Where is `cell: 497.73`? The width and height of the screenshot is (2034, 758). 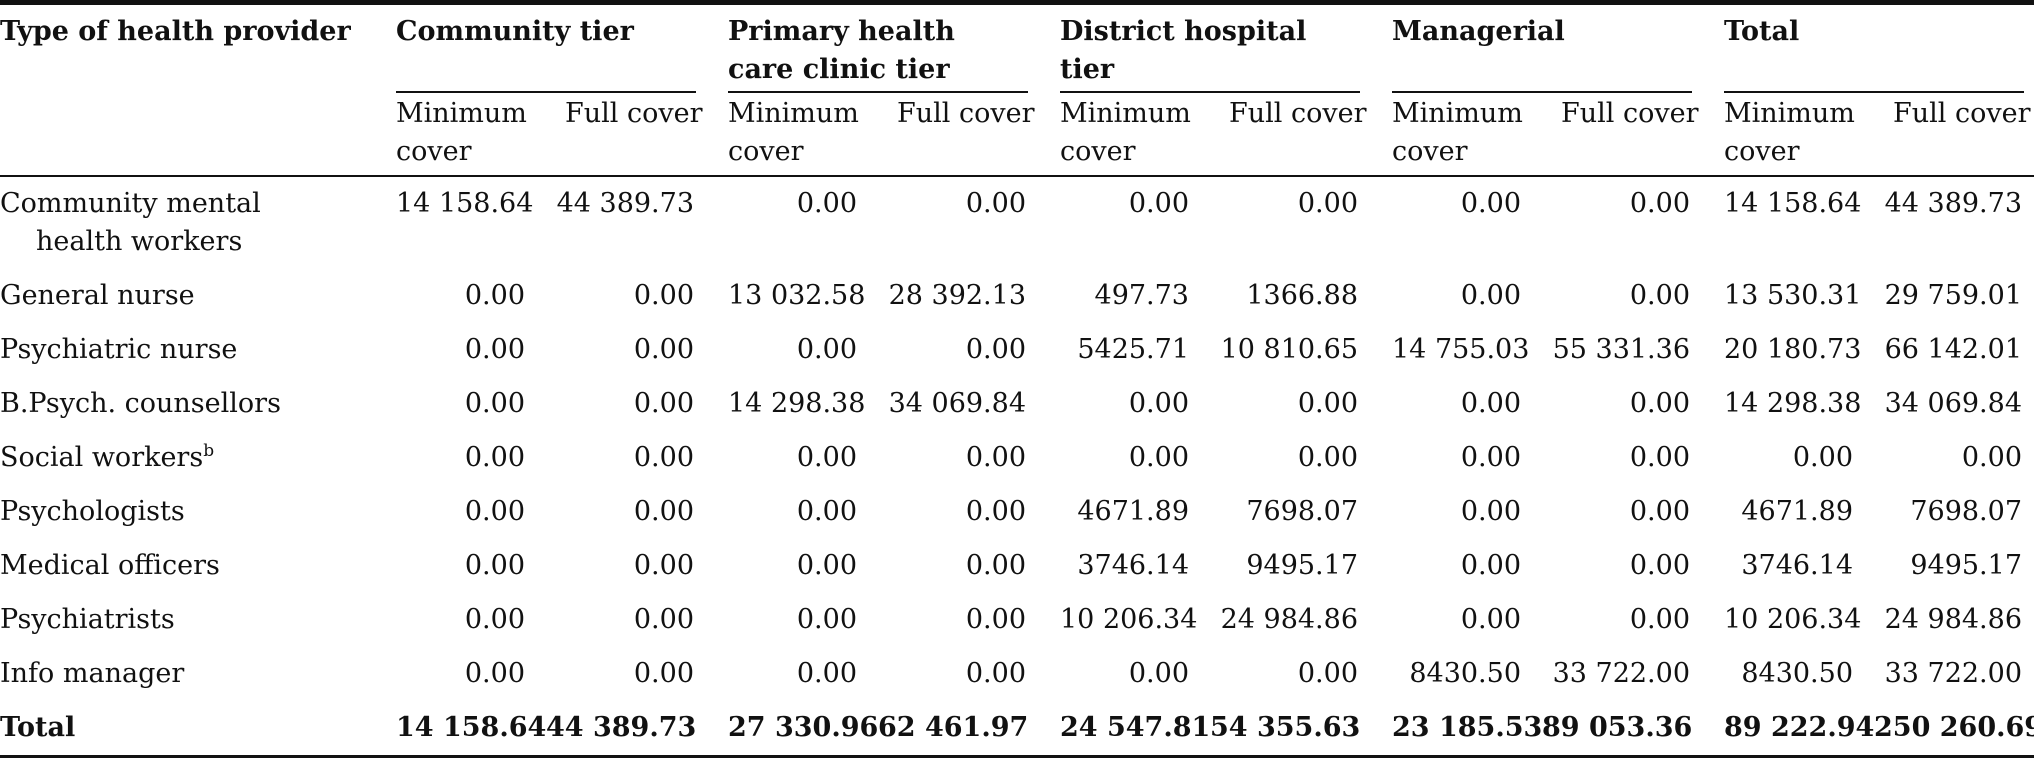
cell: 497.73 is located at coordinates (1141, 295).